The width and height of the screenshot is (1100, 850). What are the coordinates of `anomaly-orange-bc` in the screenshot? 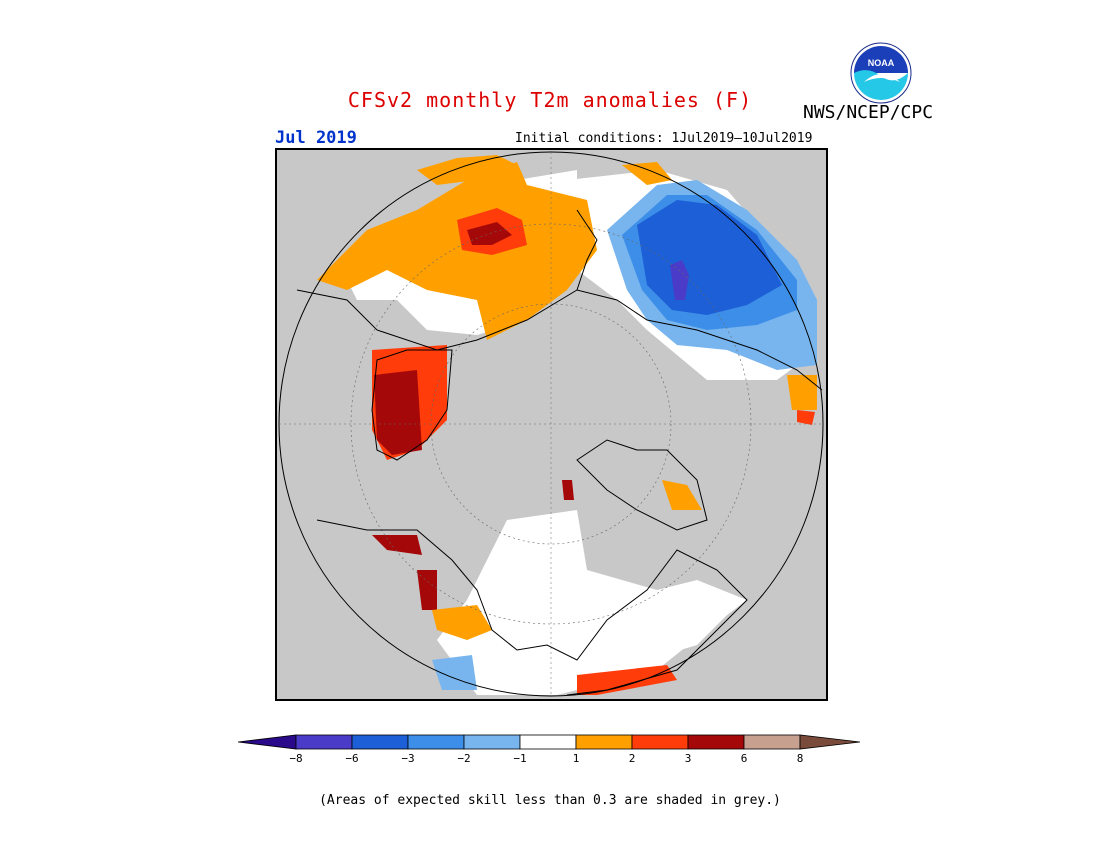 It's located at (462, 622).